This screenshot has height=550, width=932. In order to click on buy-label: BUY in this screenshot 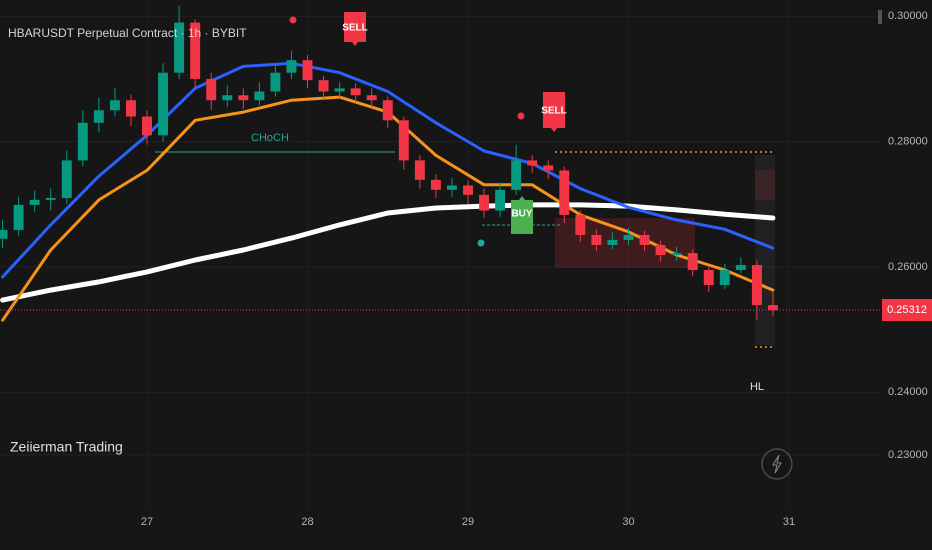, I will do `click(521, 214)`.